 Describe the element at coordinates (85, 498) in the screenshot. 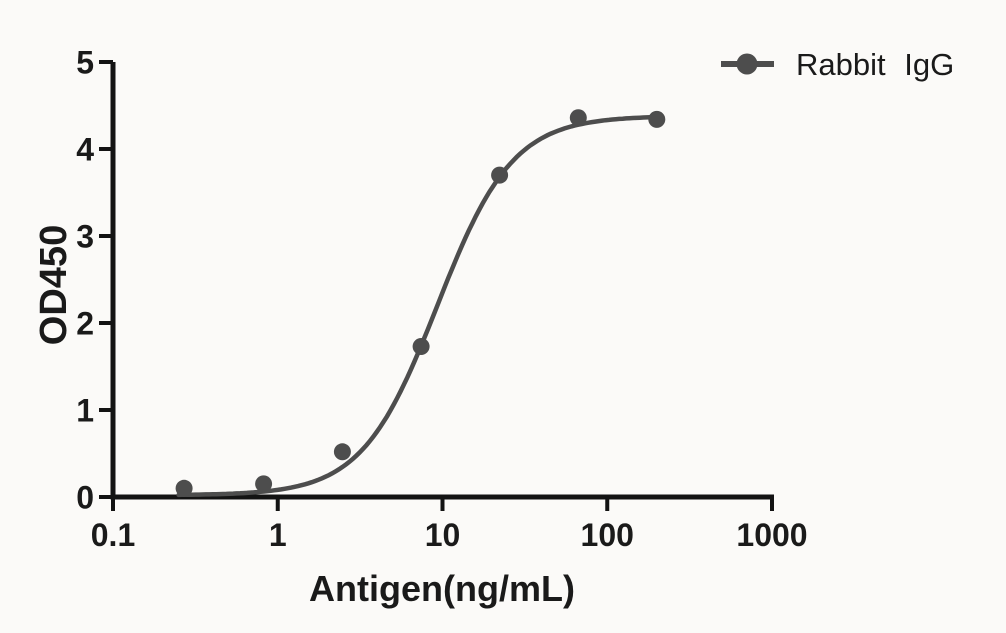

I see `y-tick-label: 0` at that location.